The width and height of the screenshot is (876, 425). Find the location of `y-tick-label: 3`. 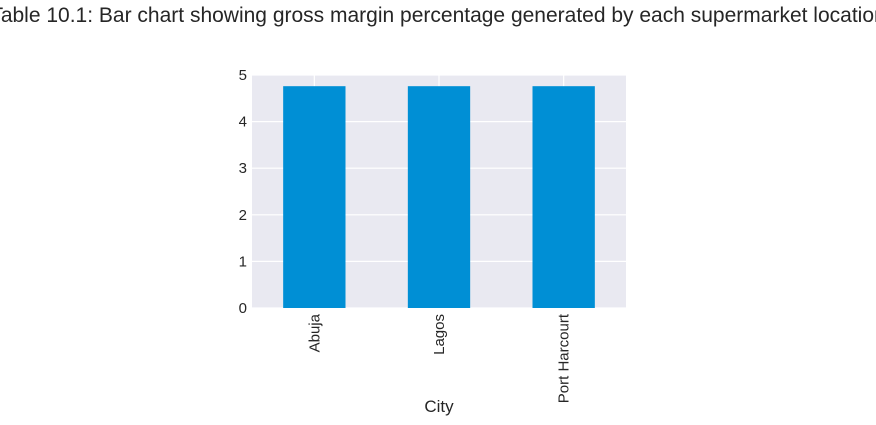

y-tick-label: 3 is located at coordinates (243, 168).